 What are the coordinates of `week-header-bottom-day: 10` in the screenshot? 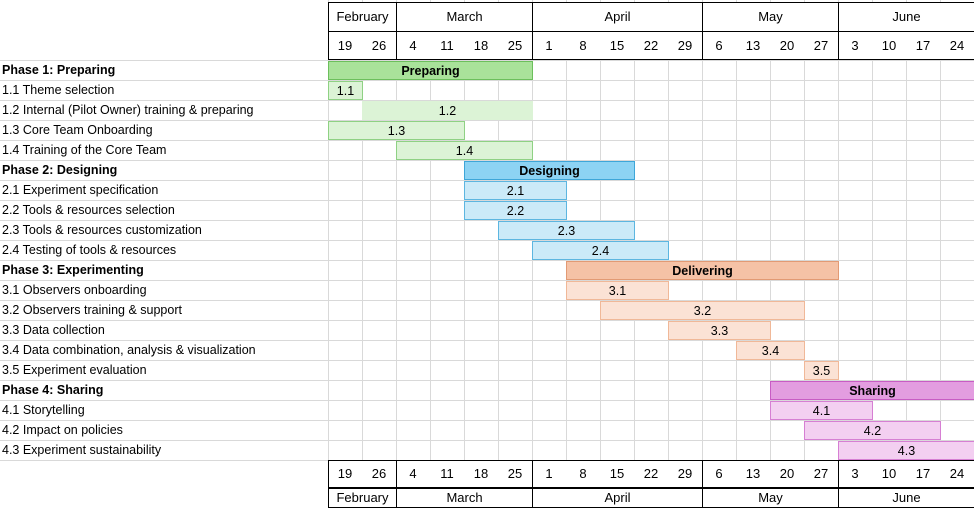 It's located at (889, 474).